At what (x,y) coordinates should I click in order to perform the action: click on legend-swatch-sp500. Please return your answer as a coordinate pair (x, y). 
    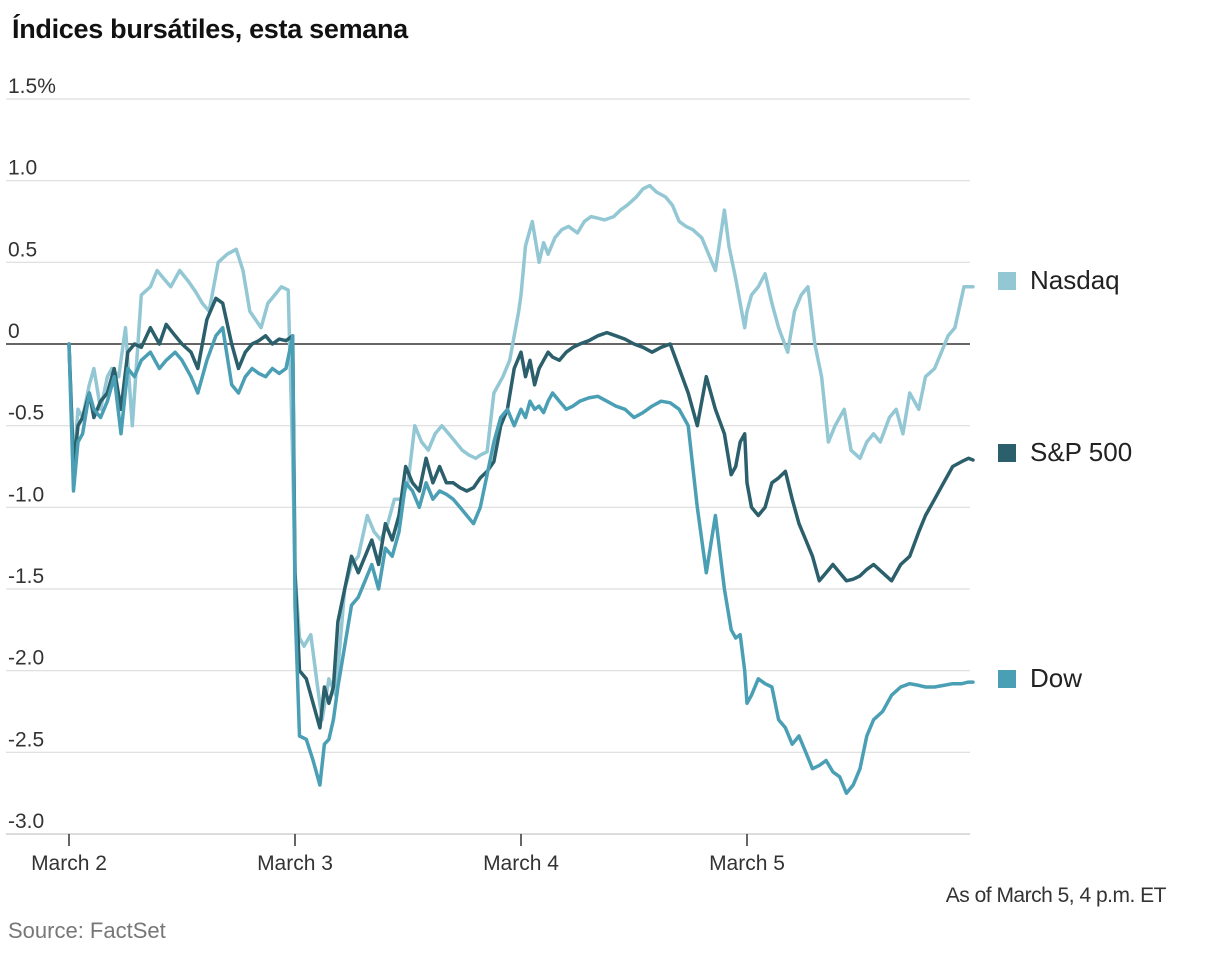
    Looking at the image, I should click on (1007, 452).